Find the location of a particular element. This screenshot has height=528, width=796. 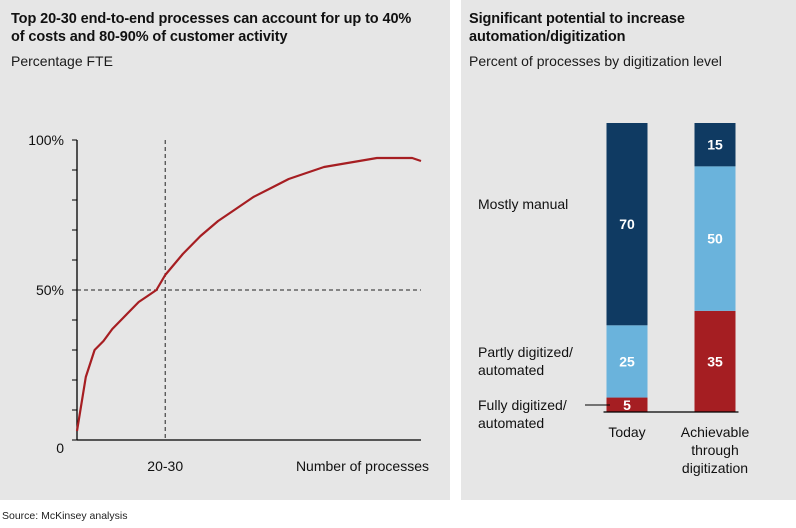

source-text: Source: McKinsey analysis is located at coordinates (65, 516).